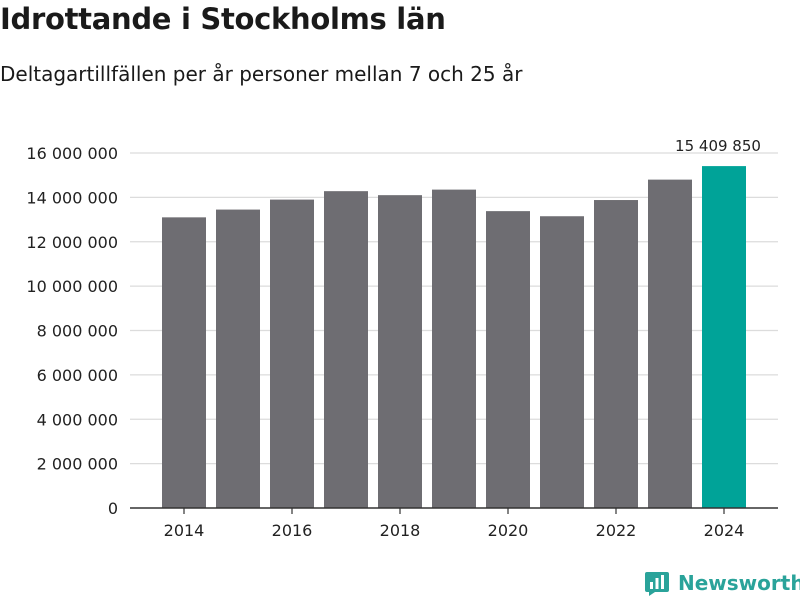 This screenshot has height=600, width=800. What do you see at coordinates (238, 358) in the screenshot?
I see `bar-2015` at bounding box center [238, 358].